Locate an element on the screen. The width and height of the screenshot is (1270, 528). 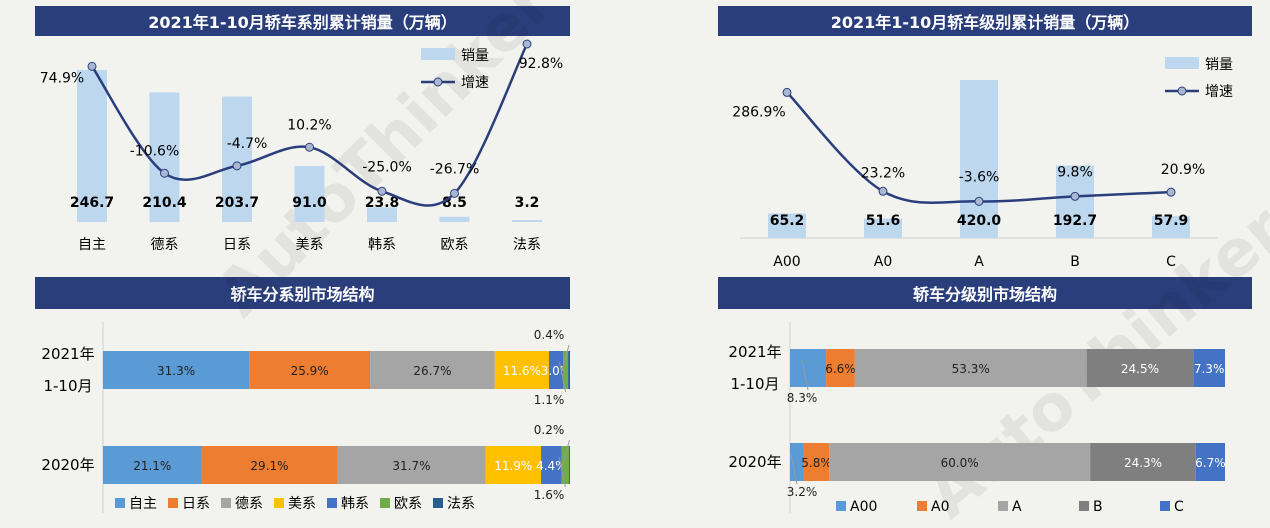
bar-value-label: 420.0 is located at coordinates (979, 221).